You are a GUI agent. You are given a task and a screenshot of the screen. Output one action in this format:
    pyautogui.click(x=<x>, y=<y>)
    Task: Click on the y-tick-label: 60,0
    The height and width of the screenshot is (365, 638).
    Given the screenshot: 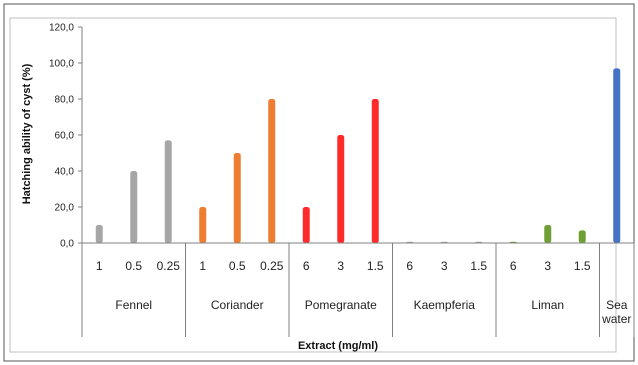 What is the action you would take?
    pyautogui.click(x=65, y=136)
    